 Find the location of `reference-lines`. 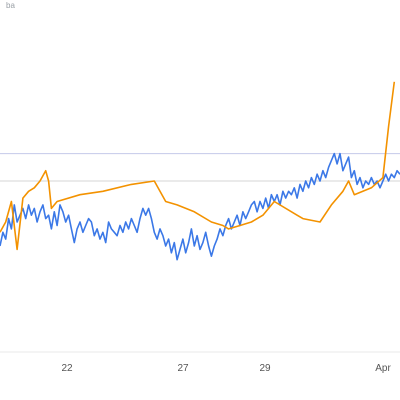

reference-lines is located at coordinates (200, 167).